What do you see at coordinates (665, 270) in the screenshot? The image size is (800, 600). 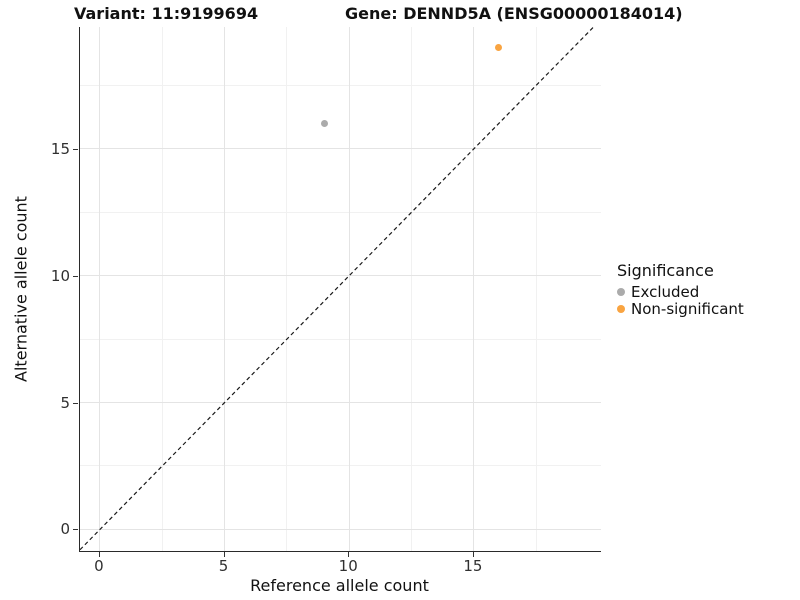 I see `legend-title: Significance` at bounding box center [665, 270].